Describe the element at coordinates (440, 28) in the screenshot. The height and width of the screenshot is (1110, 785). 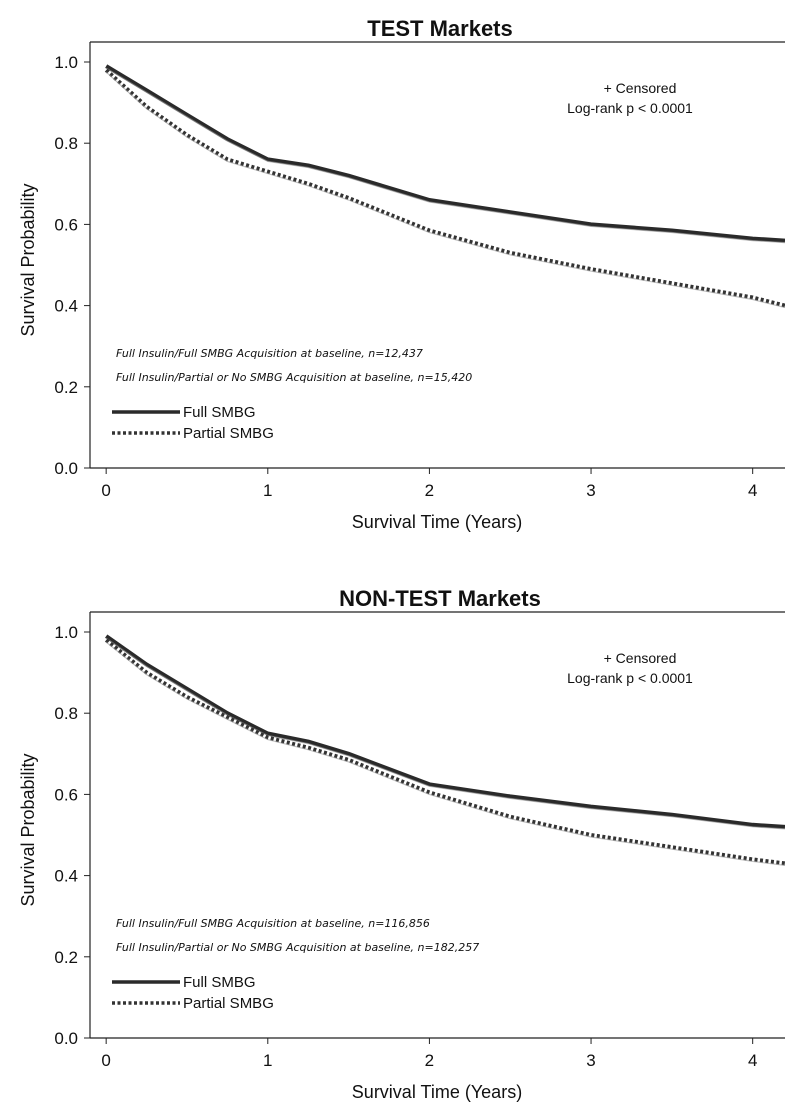
I see `chart-title: TEST Markets` at that location.